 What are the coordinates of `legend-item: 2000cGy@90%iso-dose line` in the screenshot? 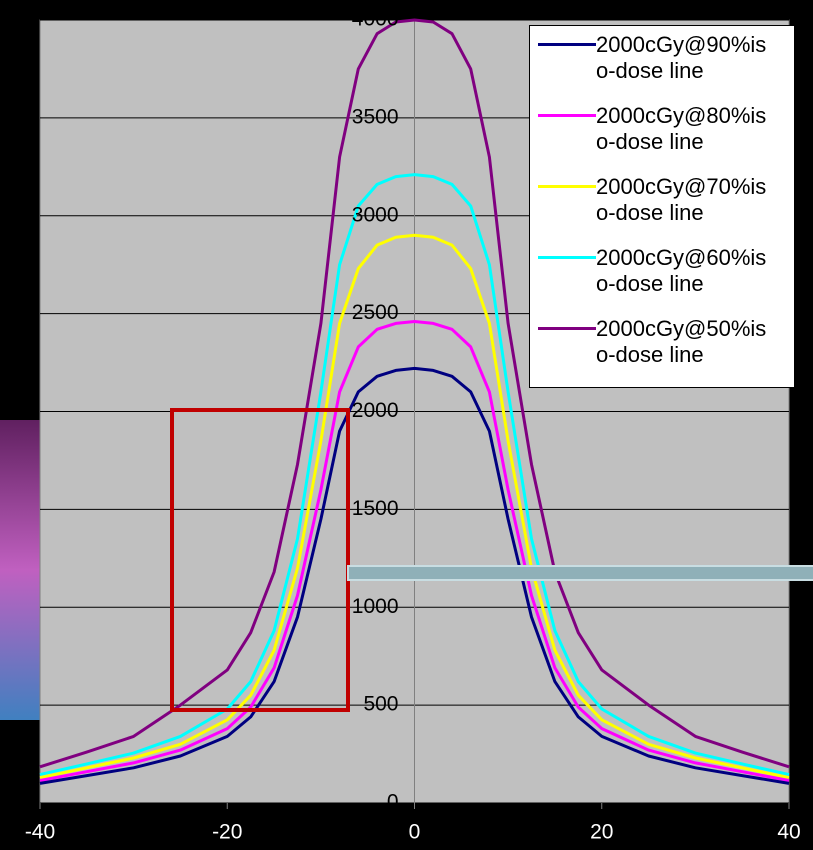 It's located at (666, 67).